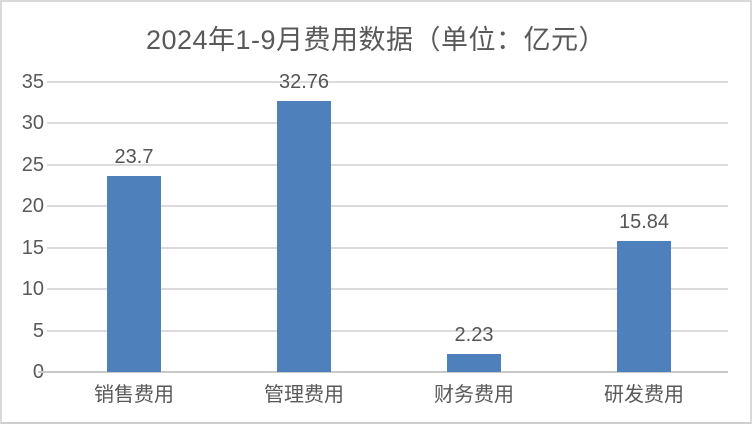 Image resolution: width=752 pixels, height=424 pixels. What do you see at coordinates (383, 372) in the screenshot?
I see `x-axis-line` at bounding box center [383, 372].